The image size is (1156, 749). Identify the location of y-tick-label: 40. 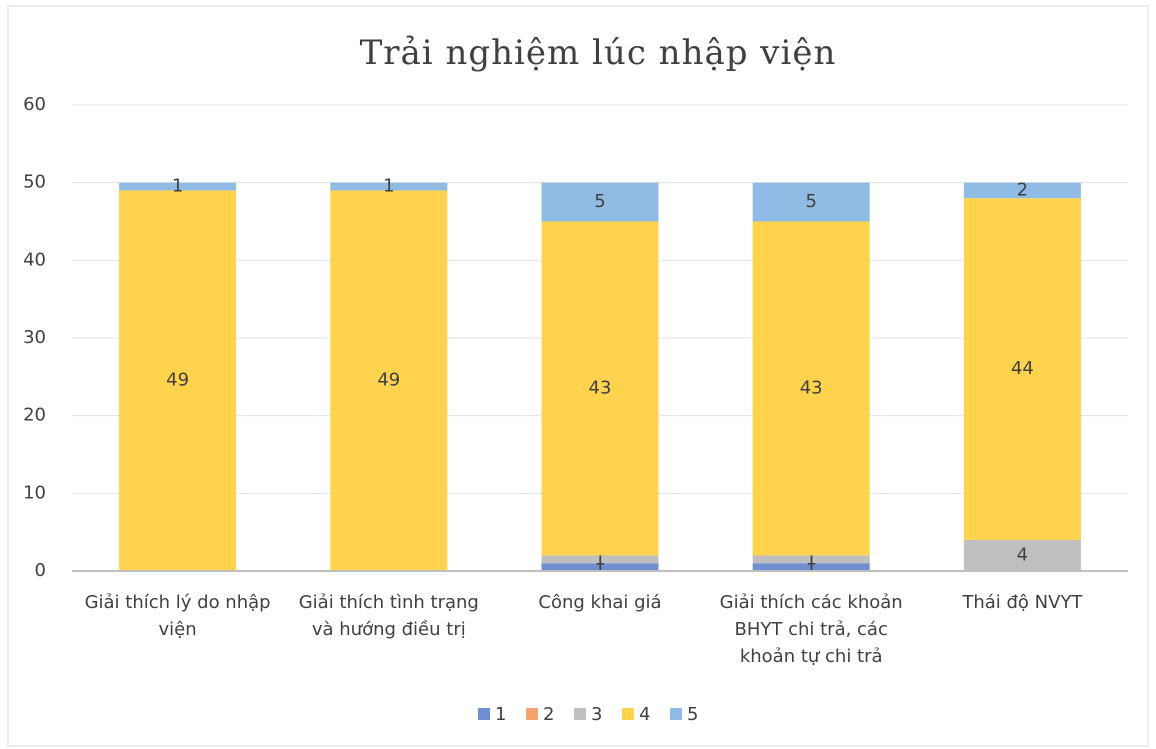
(34, 259).